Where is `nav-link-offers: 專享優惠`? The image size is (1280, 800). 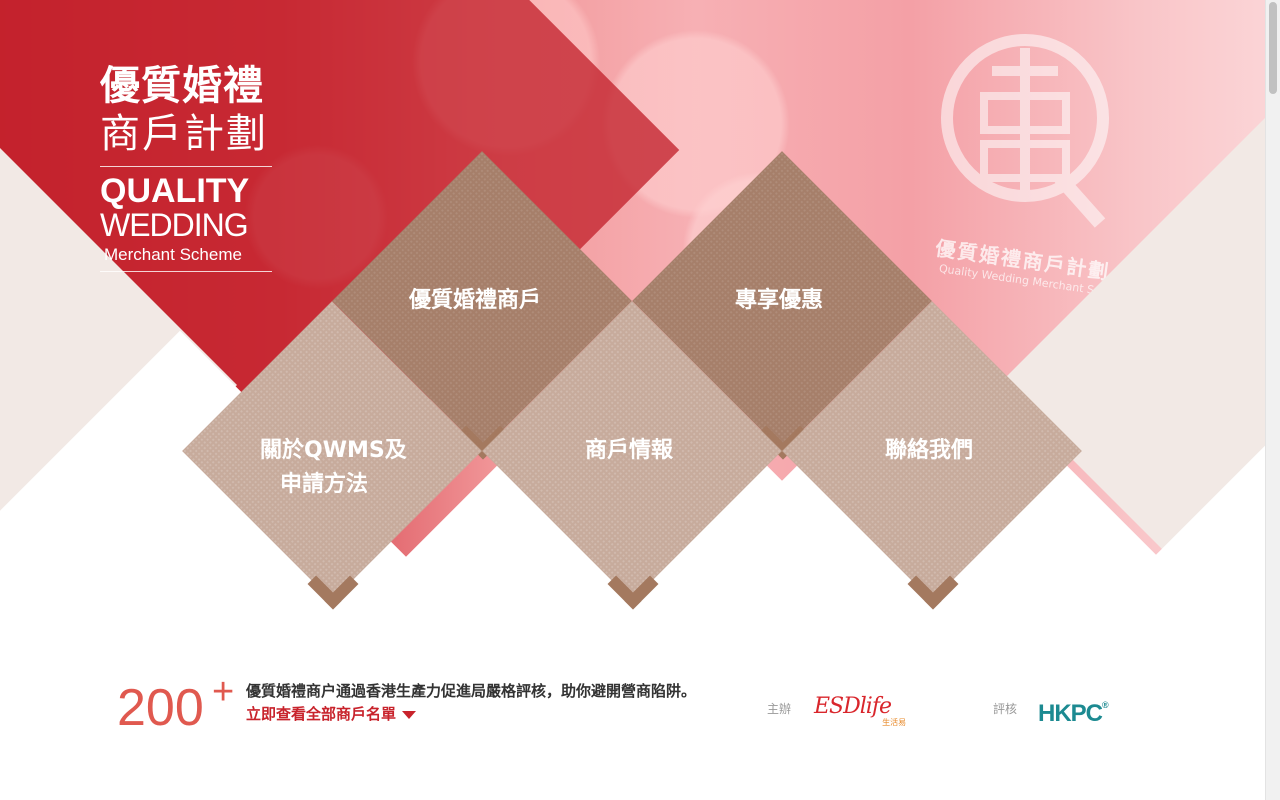
nav-link-offers: 專享優惠 is located at coordinates (779, 300).